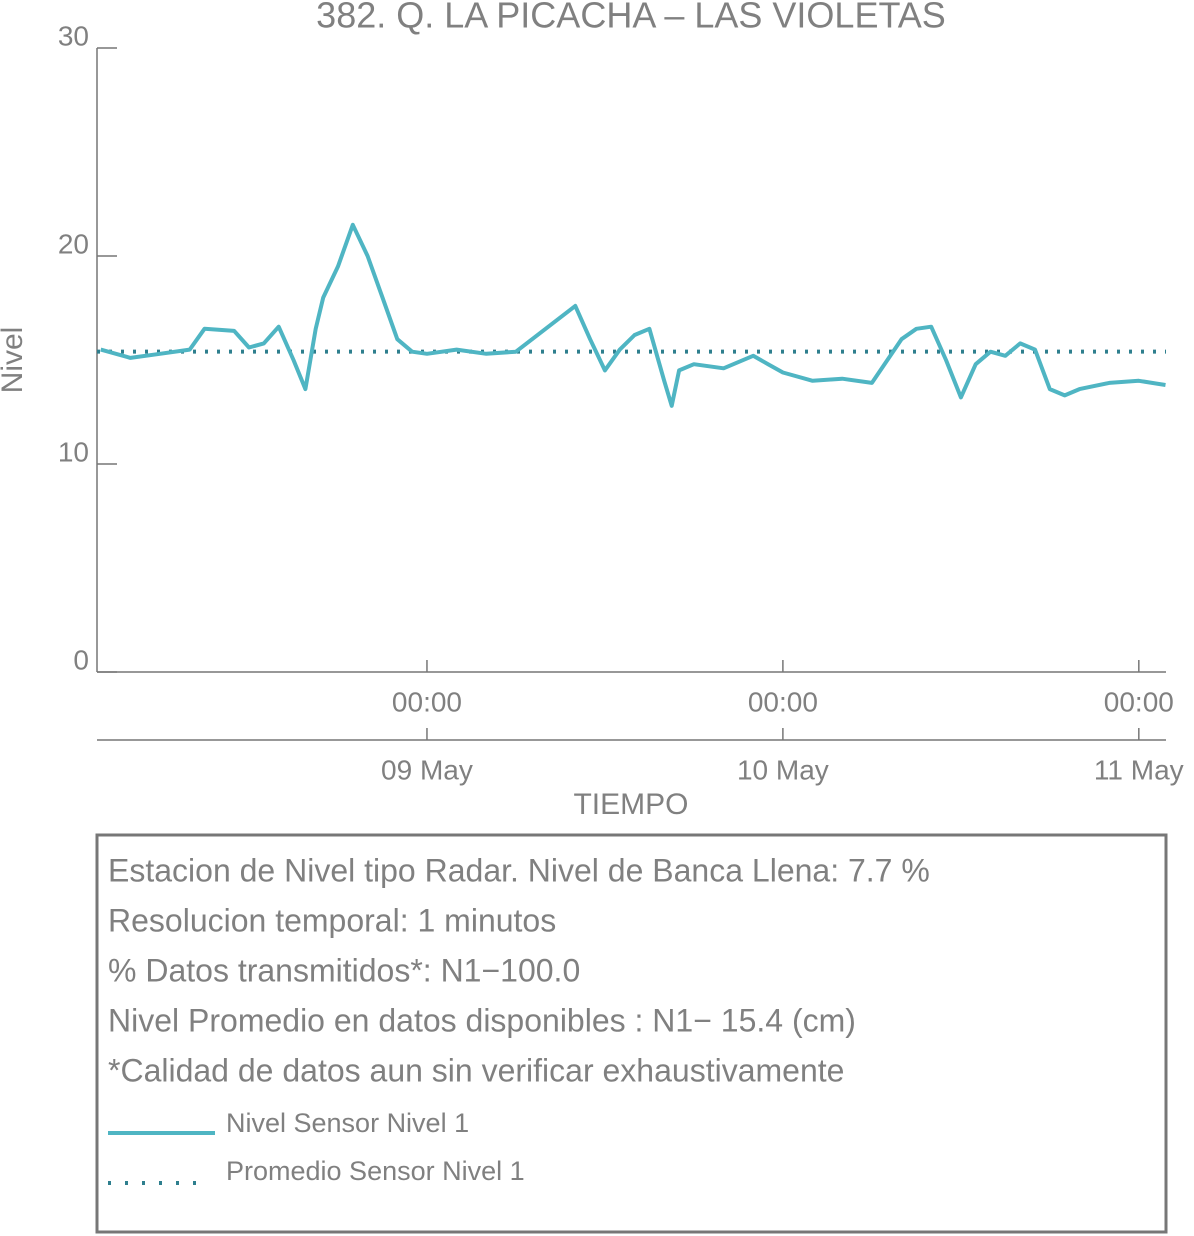  I want to click on info-text: % Datos transmitidos*: N1−100.0, so click(344, 970).